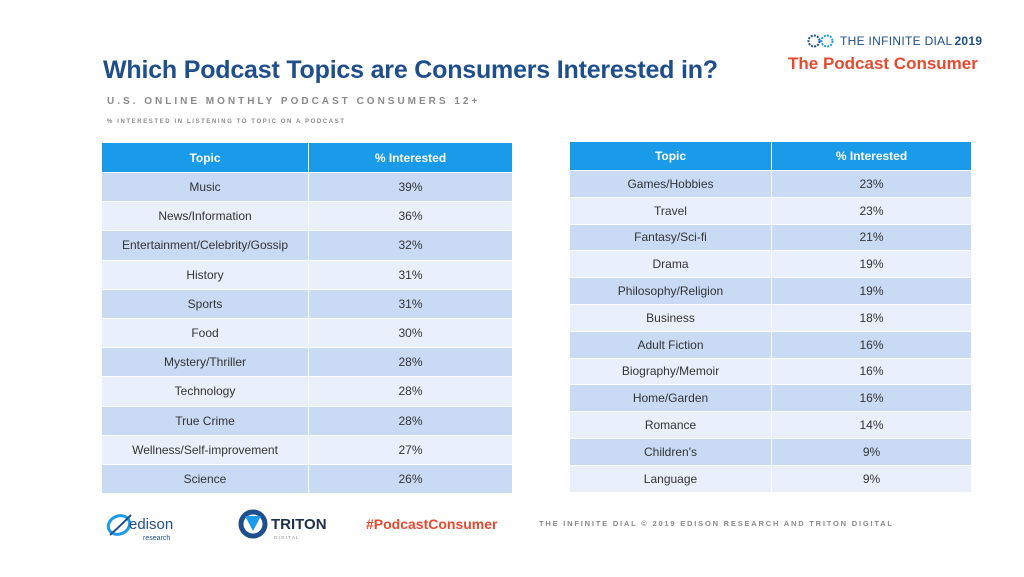 The image size is (1024, 577). Describe the element at coordinates (410, 187) in the screenshot. I see `percent-cell: 39%` at that location.